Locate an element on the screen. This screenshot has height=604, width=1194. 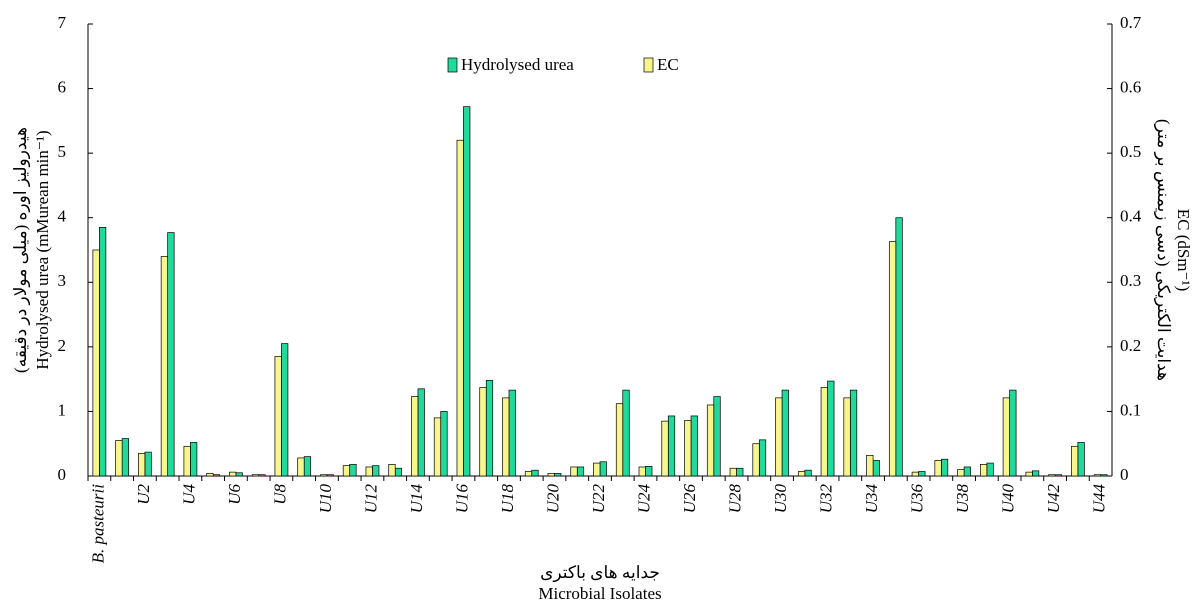
legend-label: Hydrolysed urea is located at coordinates (517, 64).